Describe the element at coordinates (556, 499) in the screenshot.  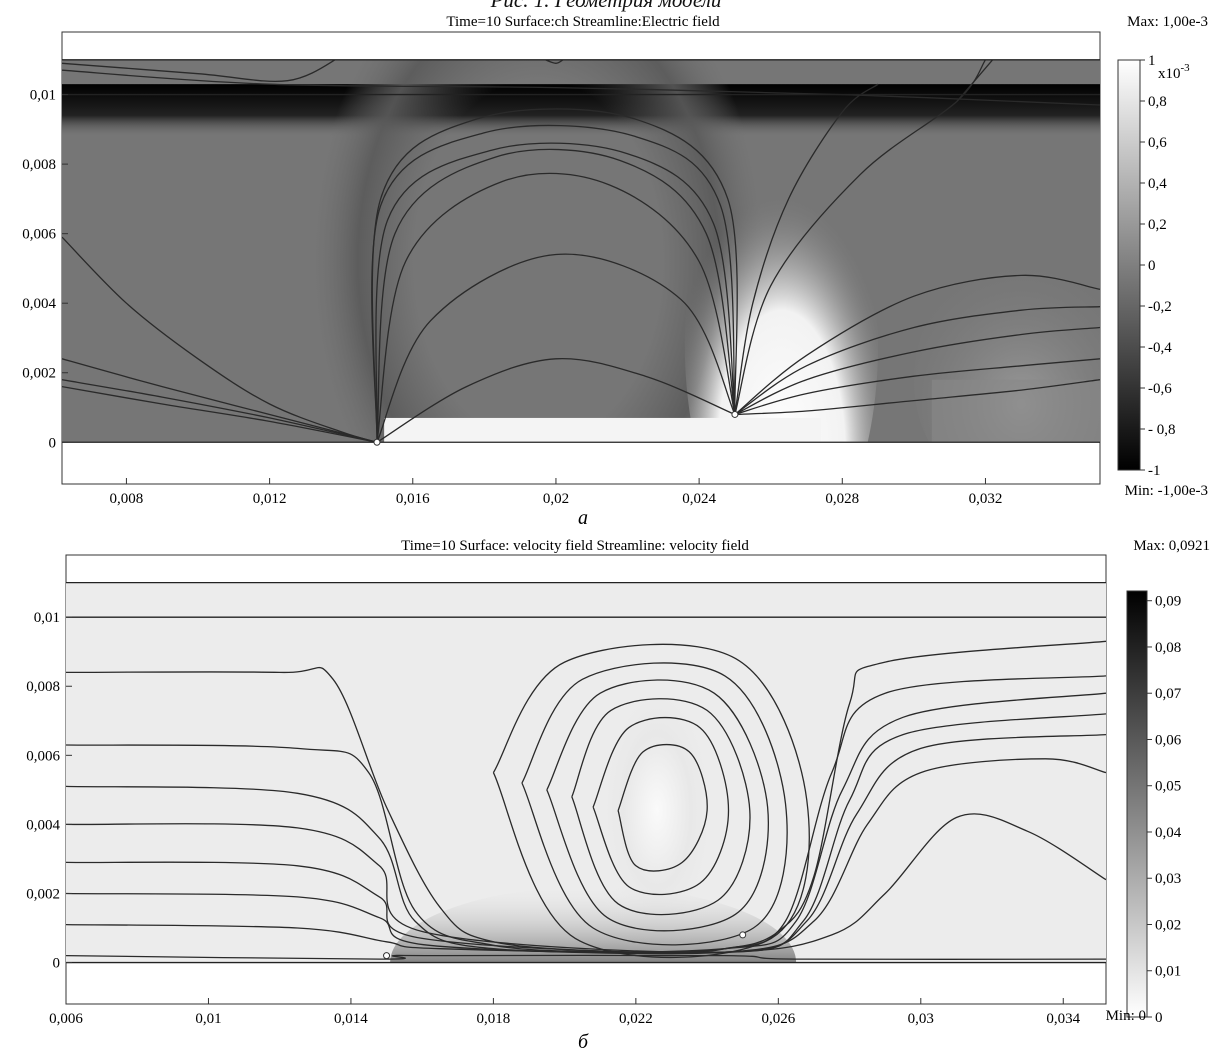
I see `x-tick-label: 0,02` at that location.